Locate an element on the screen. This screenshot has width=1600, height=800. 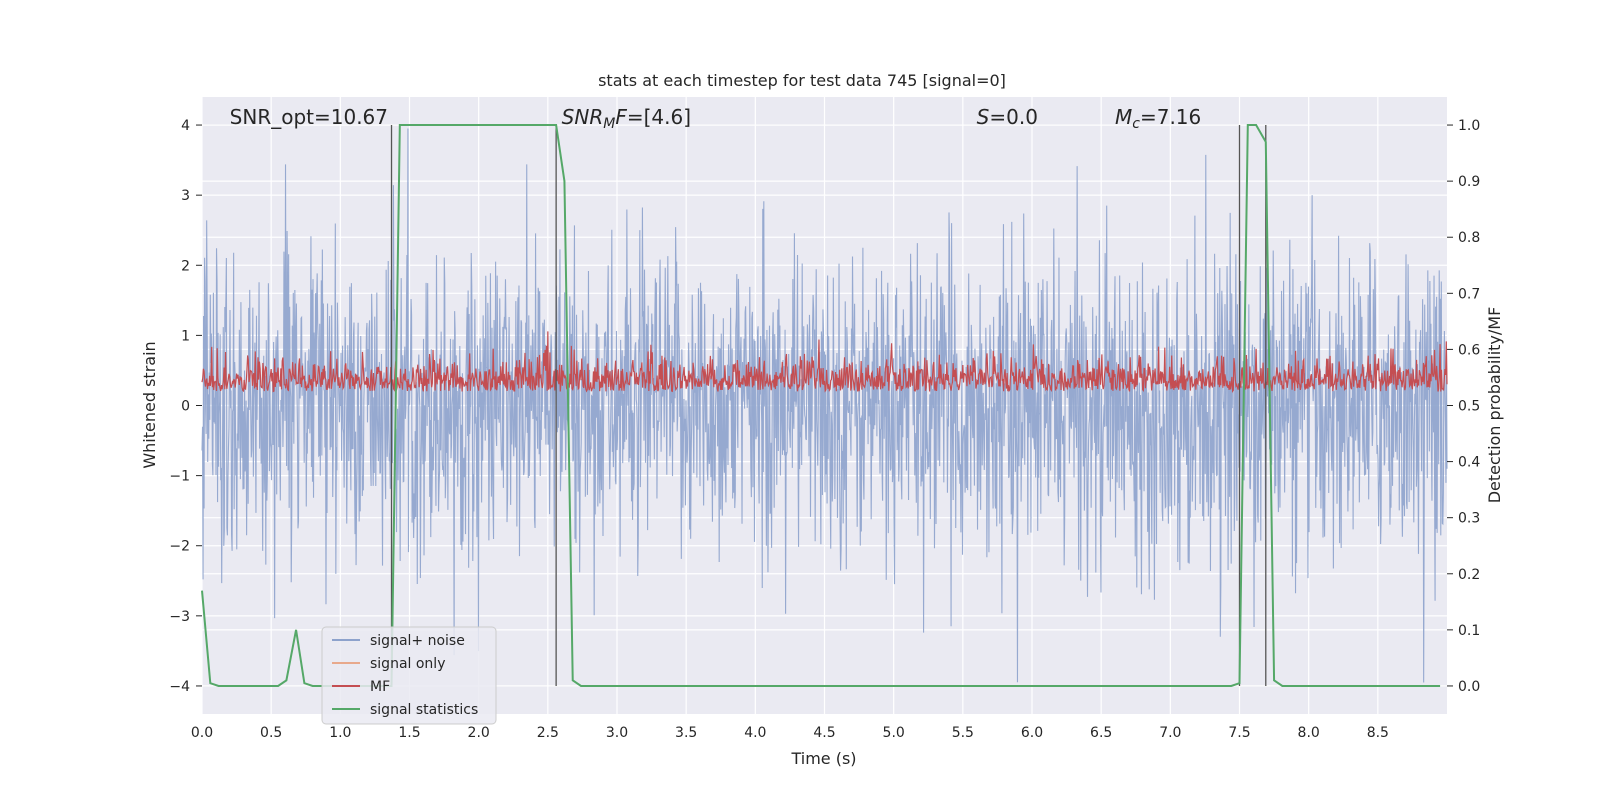
x-tick-label-10: 5.0 is located at coordinates (894, 733).